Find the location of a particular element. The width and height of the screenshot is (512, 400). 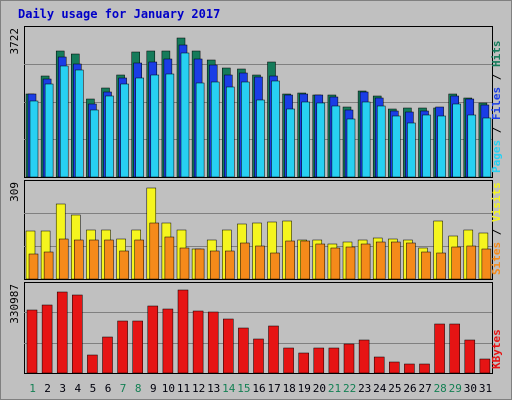

day-tick-label: 14 is located at coordinates (229, 388).